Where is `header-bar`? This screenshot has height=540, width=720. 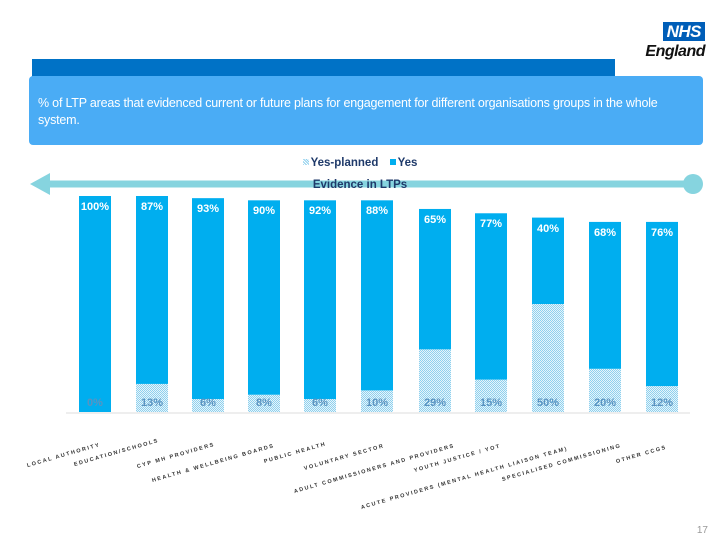 header-bar is located at coordinates (323, 68).